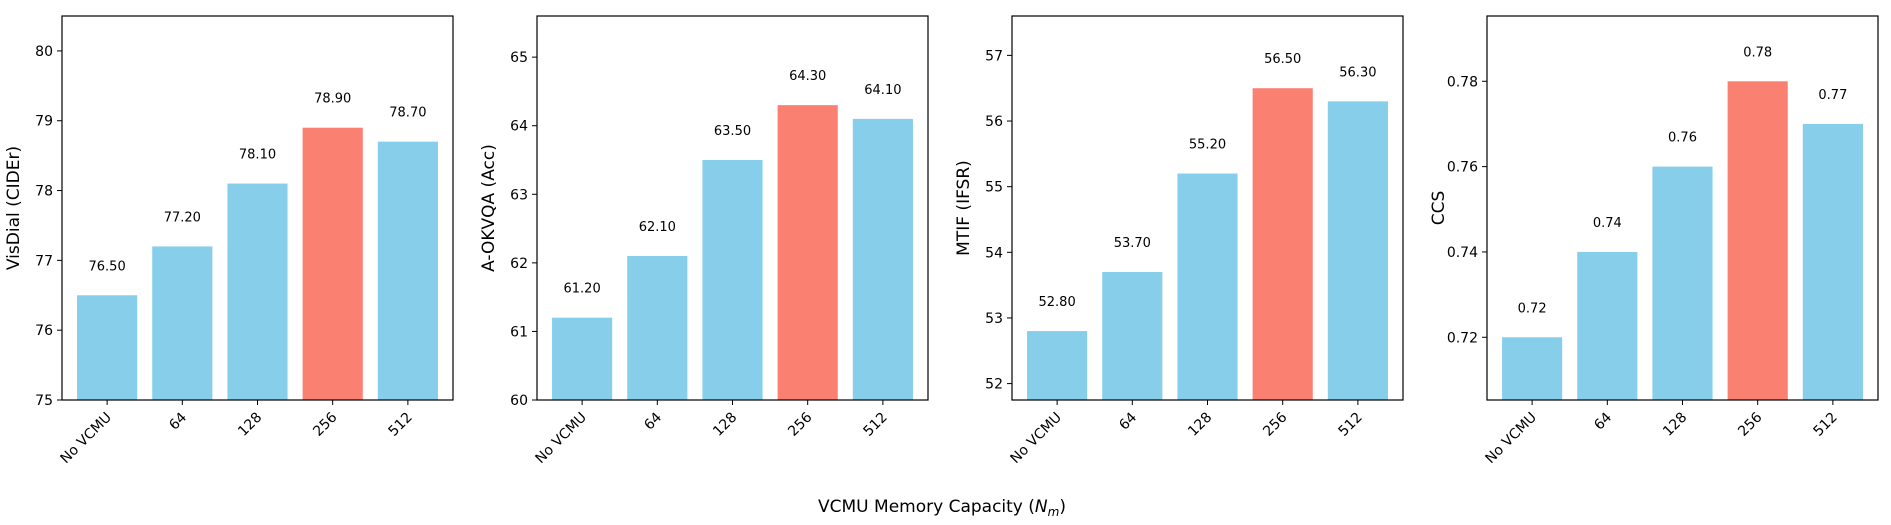  Describe the element at coordinates (1357, 72) in the screenshot. I see `bar-value-label: 56.30` at that location.